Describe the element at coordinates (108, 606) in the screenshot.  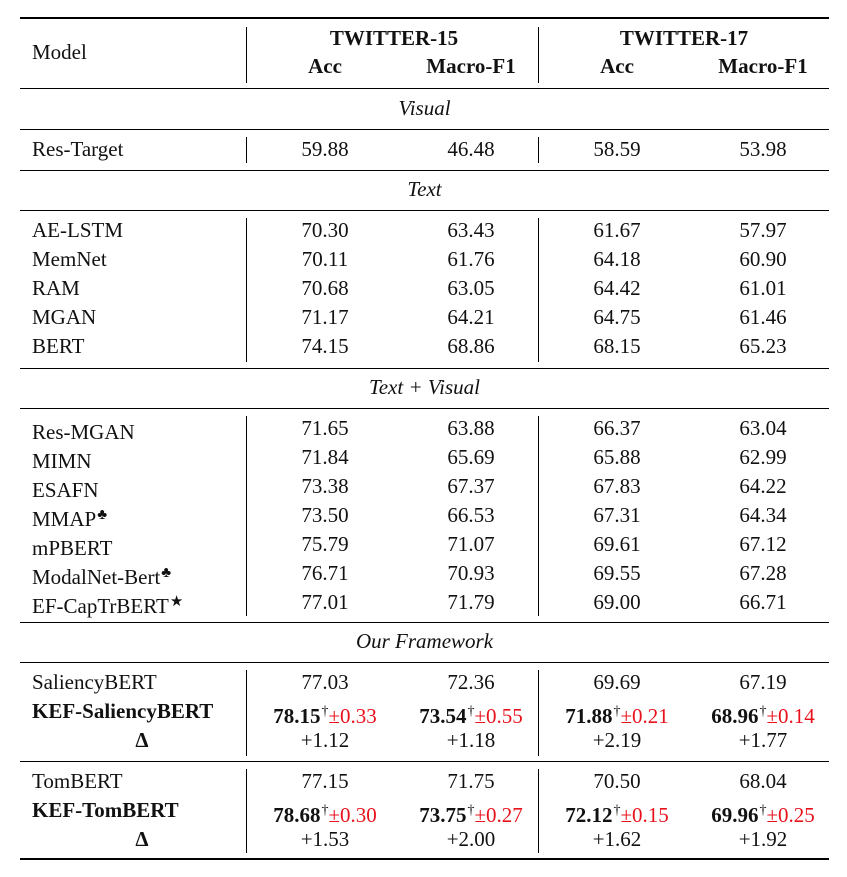
I see `model-name: EF-CapTrBERT★` at that location.